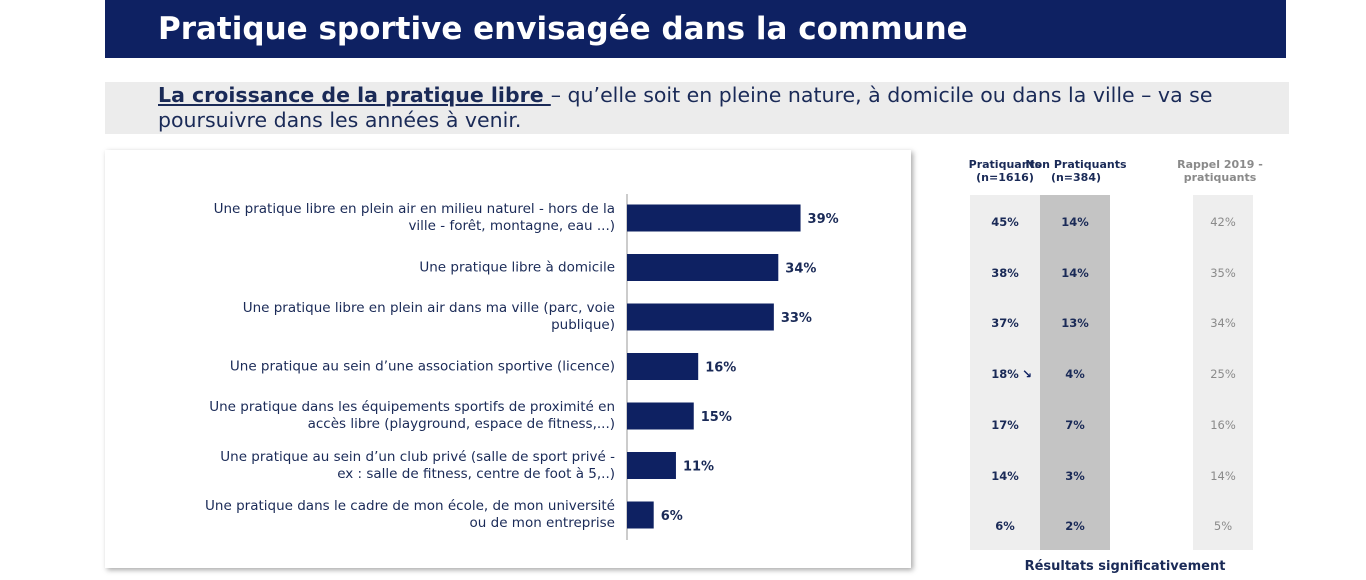  I want to click on bar-value-label: 34%, so click(800, 269).